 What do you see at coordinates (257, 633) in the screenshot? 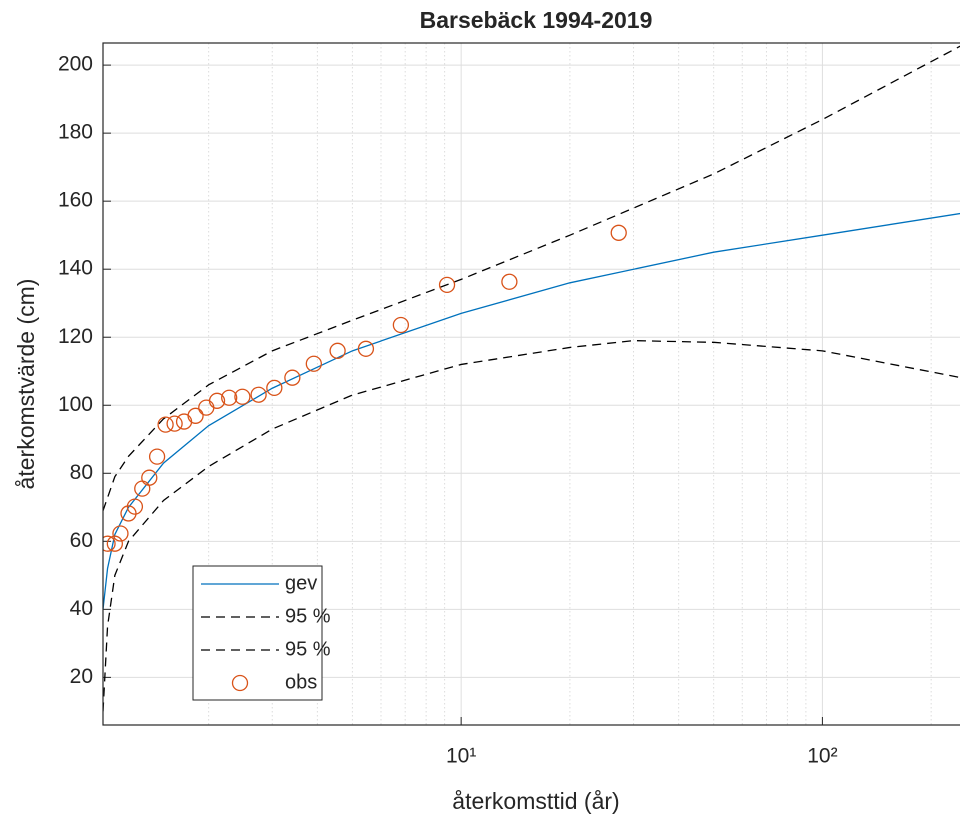
I see `legend-box` at bounding box center [257, 633].